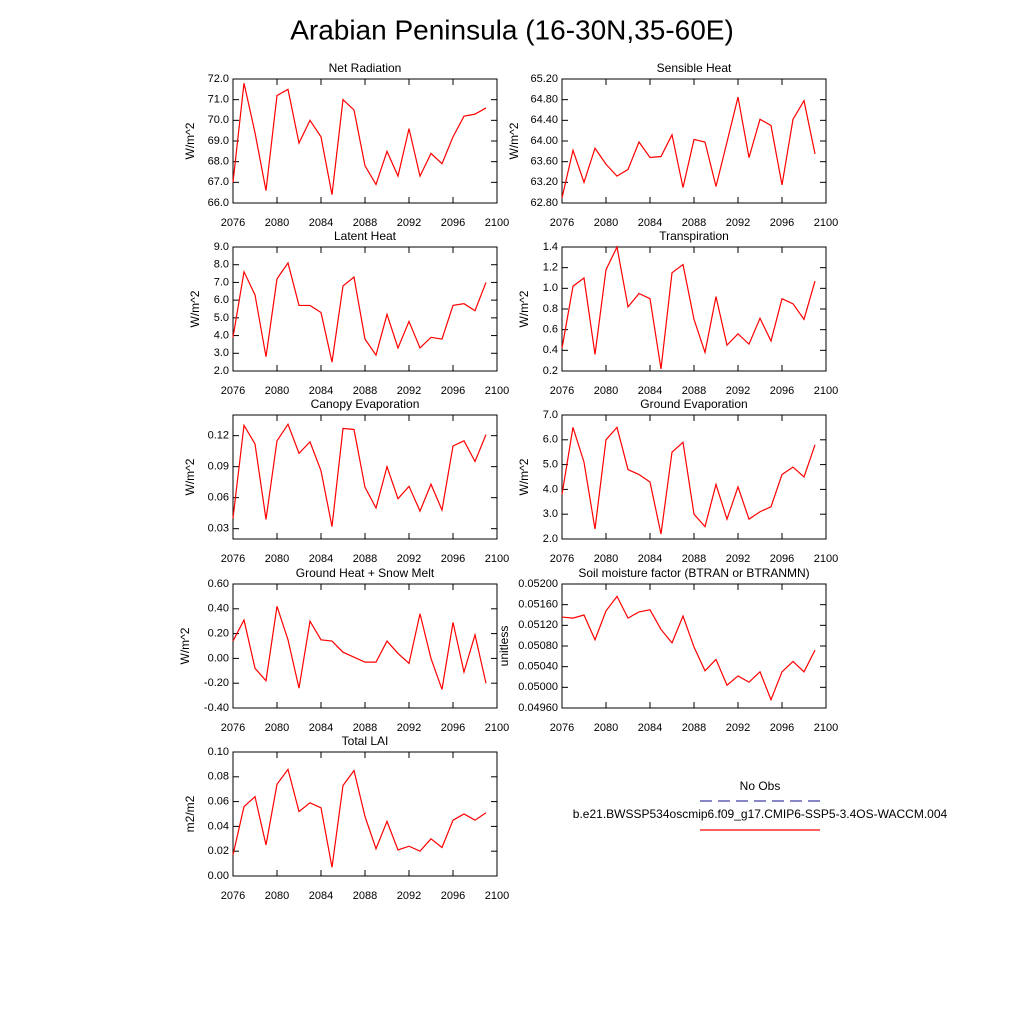  What do you see at coordinates (365, 404) in the screenshot?
I see `panel-title: Canopy Evaporation` at bounding box center [365, 404].